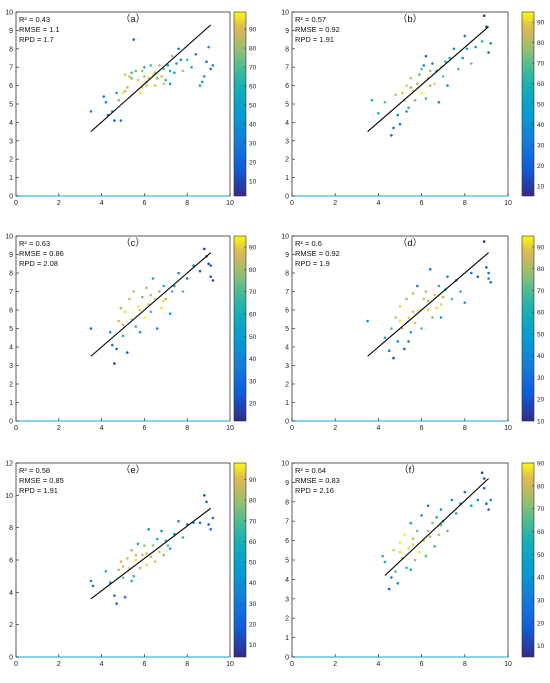  What do you see at coordinates (508, 428) in the screenshot?
I see `x-tick-label: 10` at bounding box center [508, 428].